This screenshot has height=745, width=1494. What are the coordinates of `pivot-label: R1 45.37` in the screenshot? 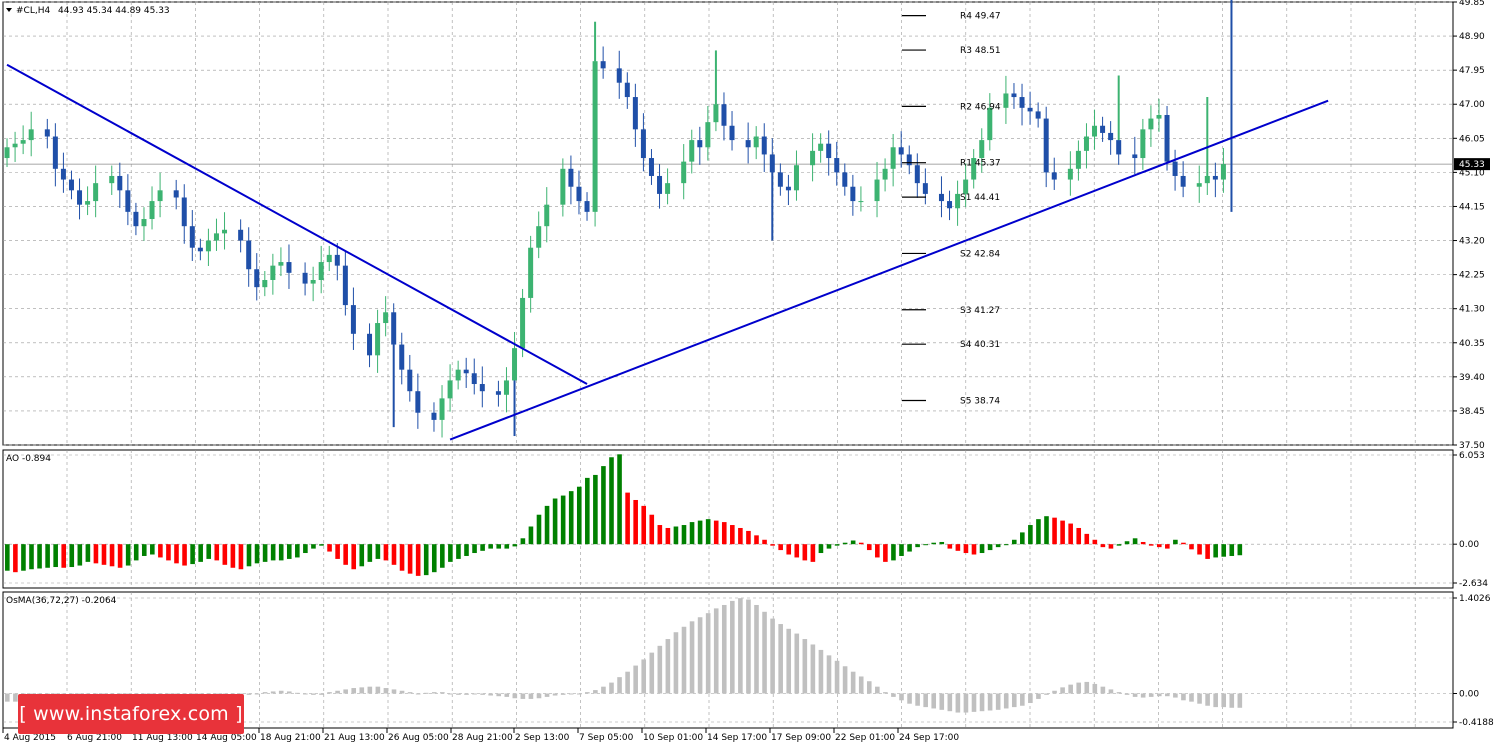 It's located at (980, 164).